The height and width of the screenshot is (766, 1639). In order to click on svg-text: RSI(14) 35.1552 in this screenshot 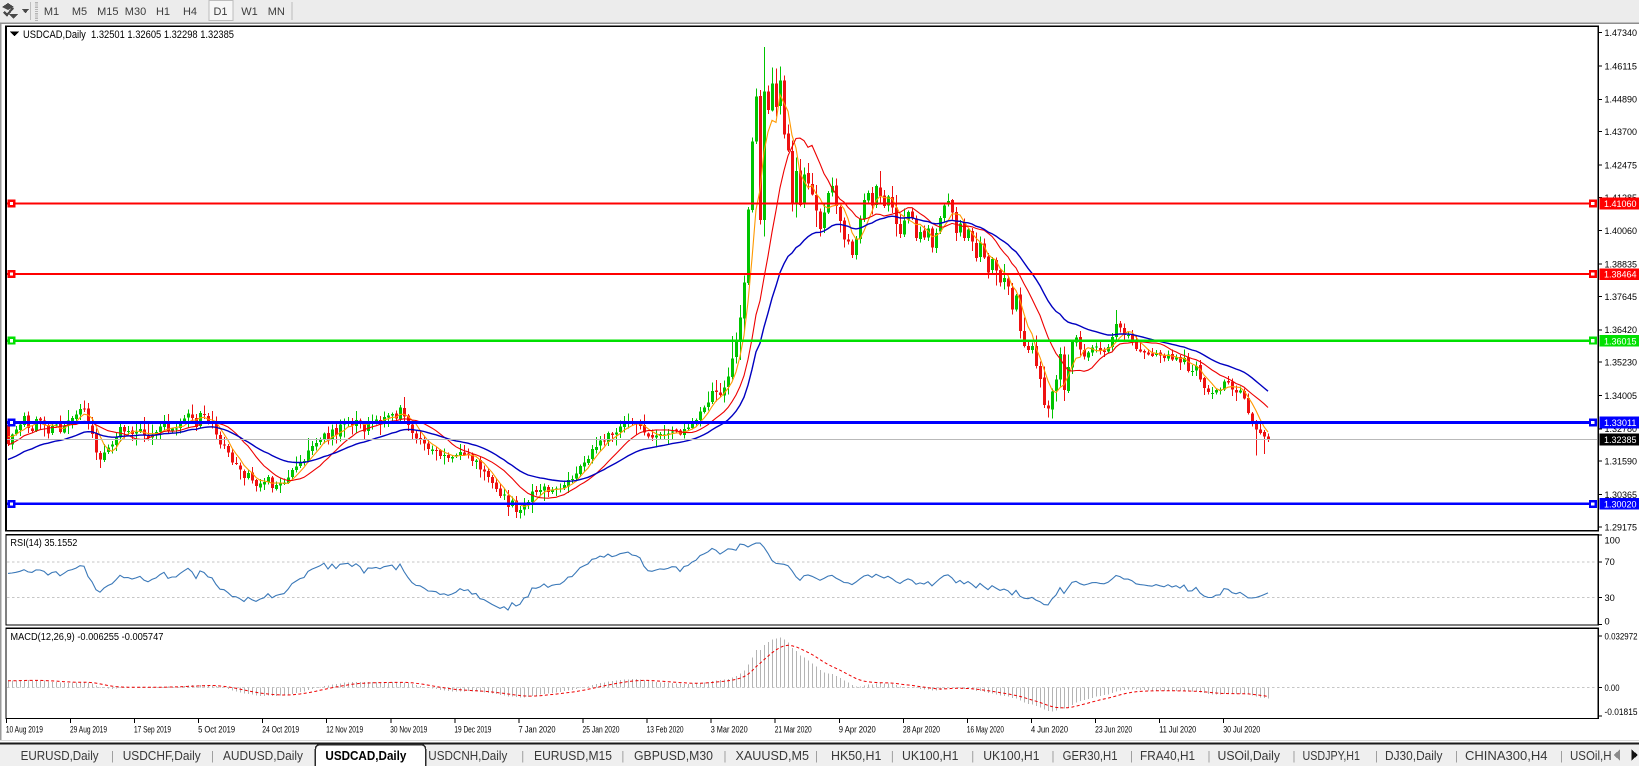, I will do `click(43, 543)`.